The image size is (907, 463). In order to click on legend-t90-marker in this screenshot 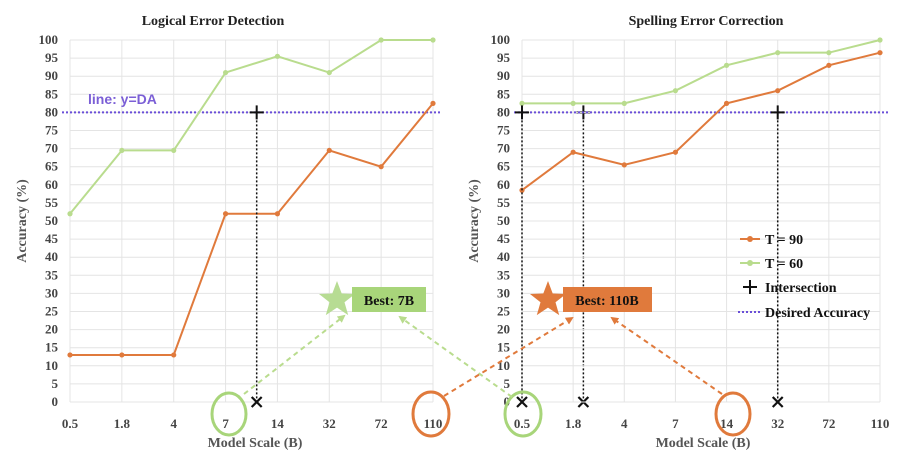, I will do `click(750, 239)`.